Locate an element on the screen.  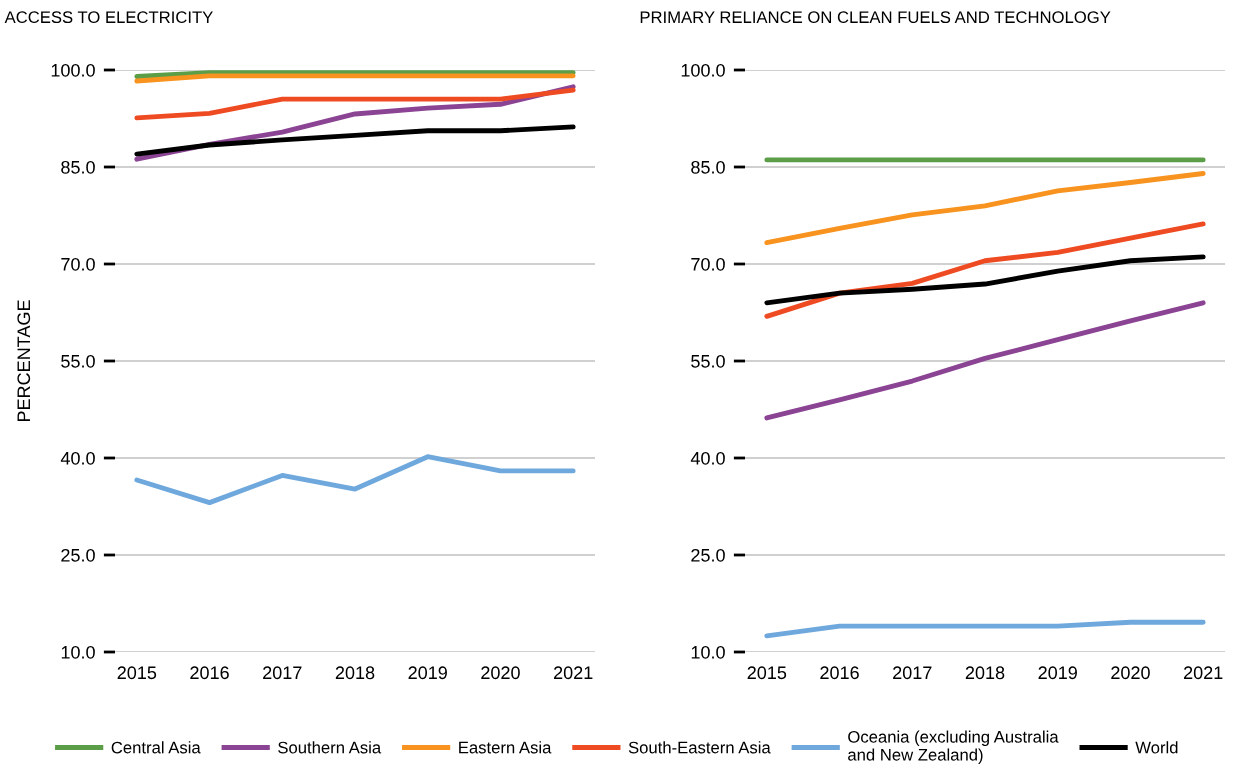
chart-title: PRIMARY RELIANCE ON CLEAN FUELS AND TECHNOLOGY is located at coordinates (875, 17).